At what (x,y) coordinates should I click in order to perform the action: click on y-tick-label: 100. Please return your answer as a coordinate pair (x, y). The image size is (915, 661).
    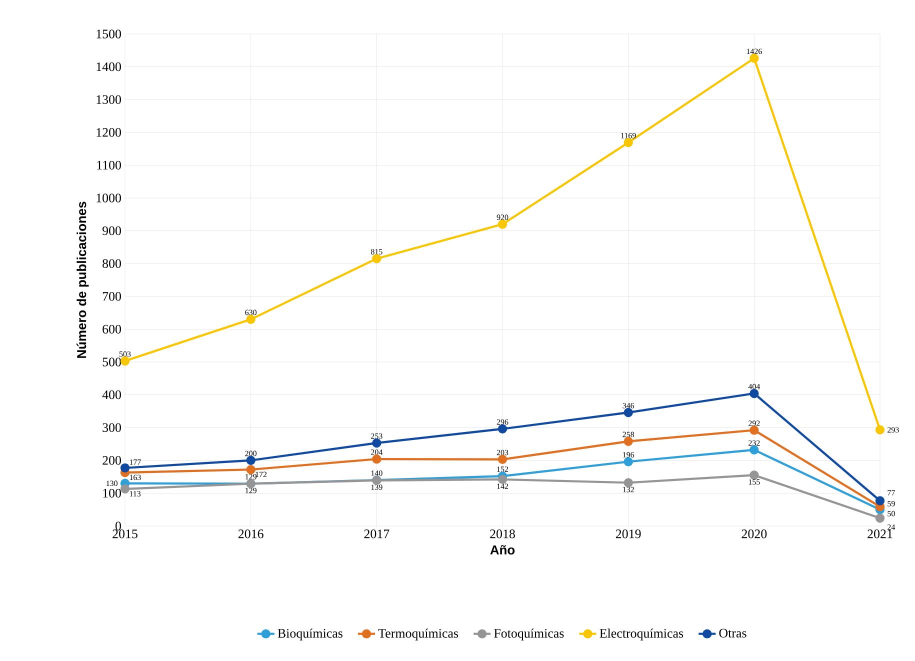
    Looking at the image, I should click on (112, 493).